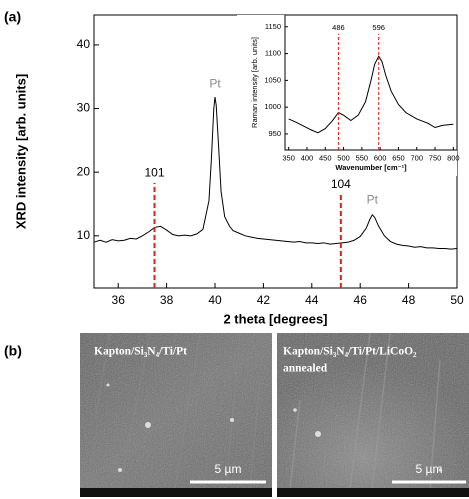 Image resolution: width=469 pixels, height=499 pixels. I want to click on reference-label: 101, so click(154, 173).